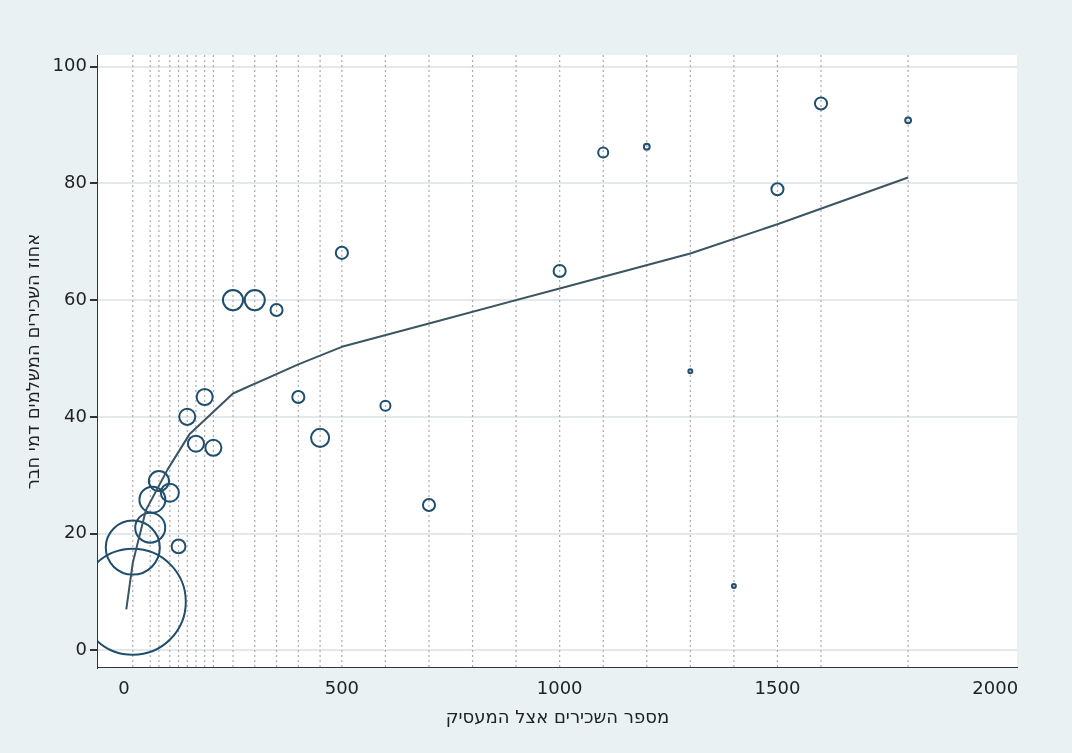 This screenshot has height=753, width=1072. What do you see at coordinates (995, 688) in the screenshot?
I see `x-tick-label: 2000` at bounding box center [995, 688].